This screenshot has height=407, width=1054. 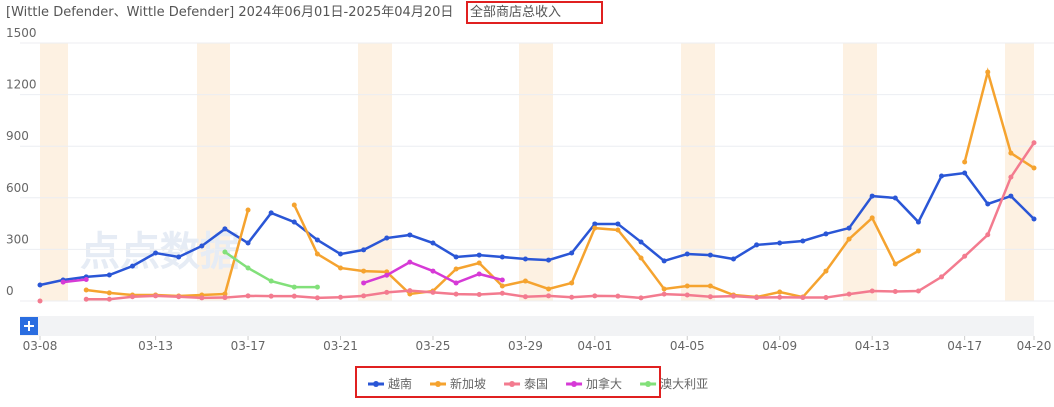 I want to click on legend-label: 新加坡, so click(x=468, y=383).